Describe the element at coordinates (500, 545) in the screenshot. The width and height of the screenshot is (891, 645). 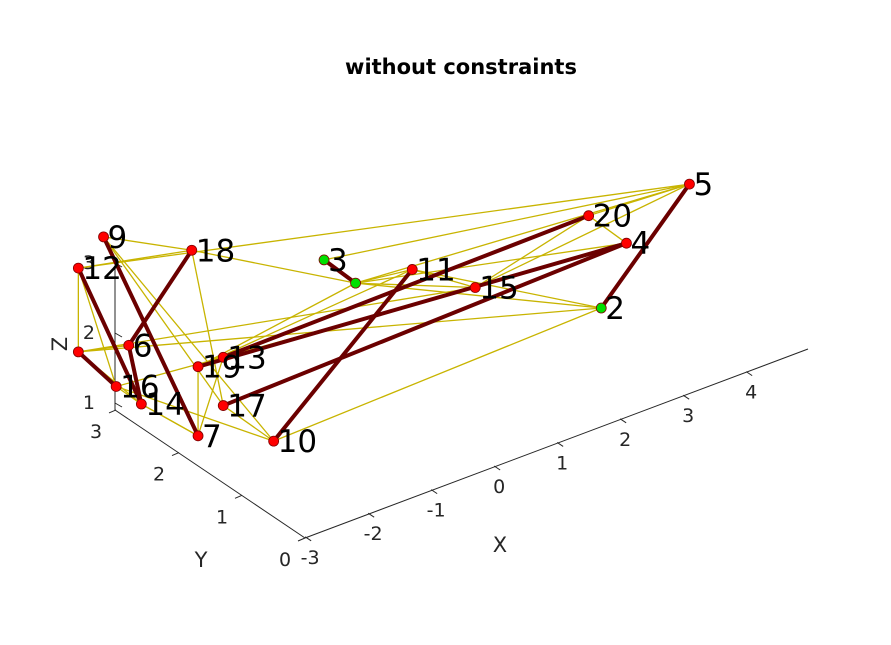
I see `x-axis-label: X` at that location.